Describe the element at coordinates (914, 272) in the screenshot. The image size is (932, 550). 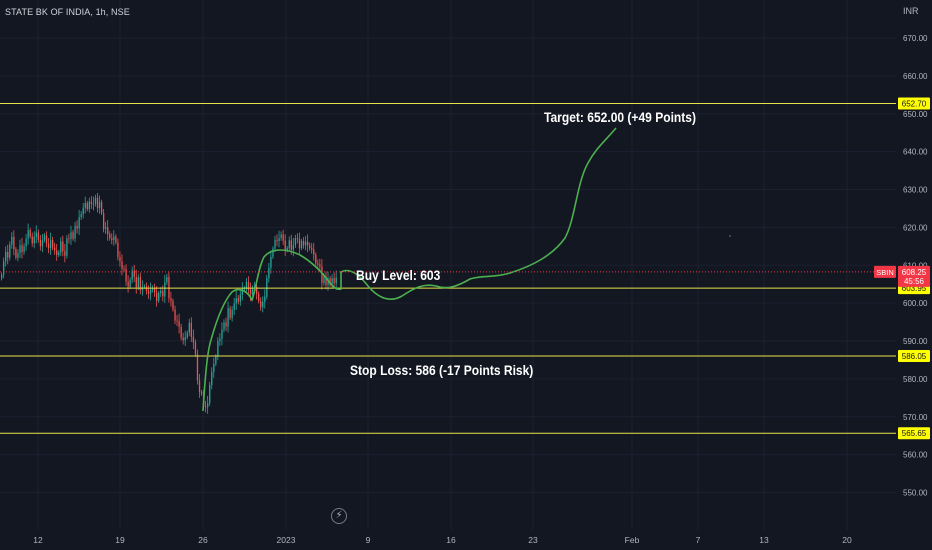
I see `price-tag-value: 608.25` at that location.